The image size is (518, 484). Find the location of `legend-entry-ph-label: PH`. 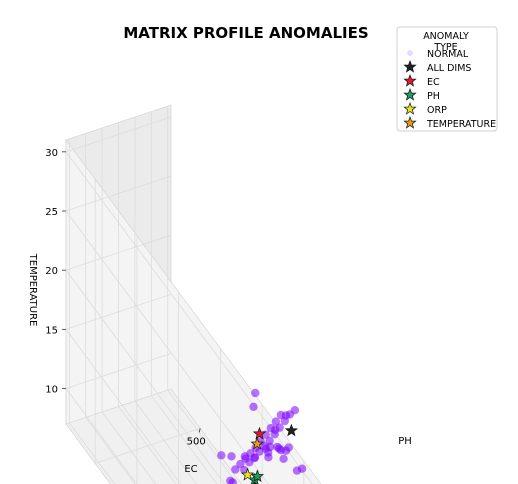

legend-entry-ph-label: PH is located at coordinates (433, 96).